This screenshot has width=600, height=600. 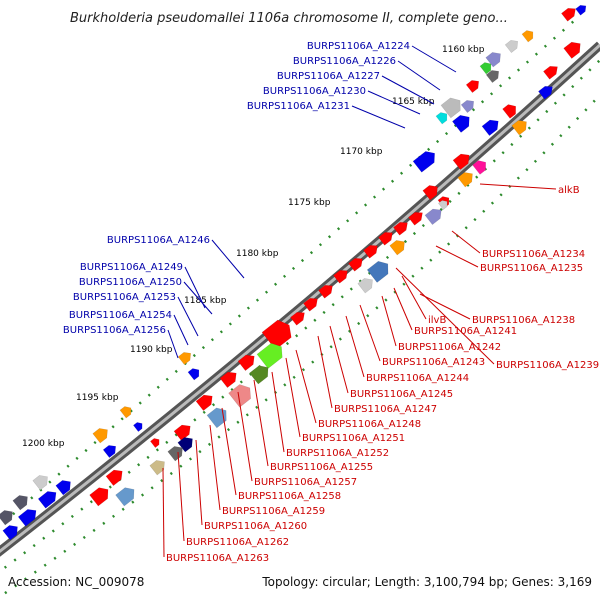 I want to click on reverse-gene-label: BURPS1106A_A1247, so click(x=385, y=409).